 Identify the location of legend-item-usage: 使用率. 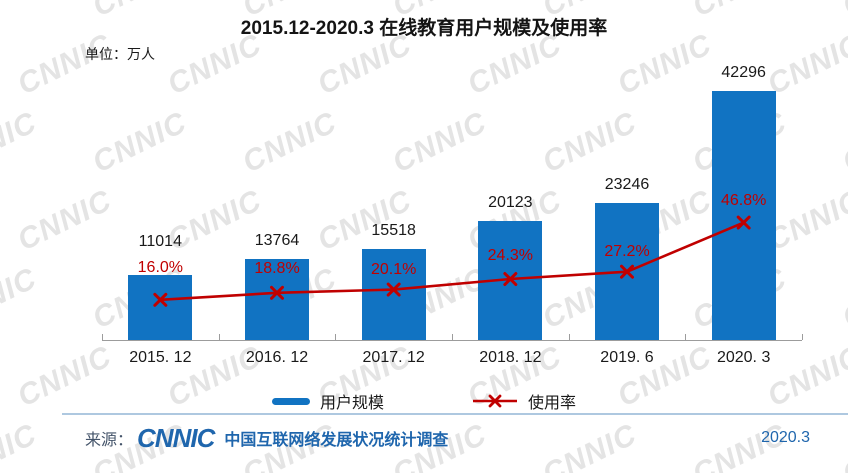
(524, 401).